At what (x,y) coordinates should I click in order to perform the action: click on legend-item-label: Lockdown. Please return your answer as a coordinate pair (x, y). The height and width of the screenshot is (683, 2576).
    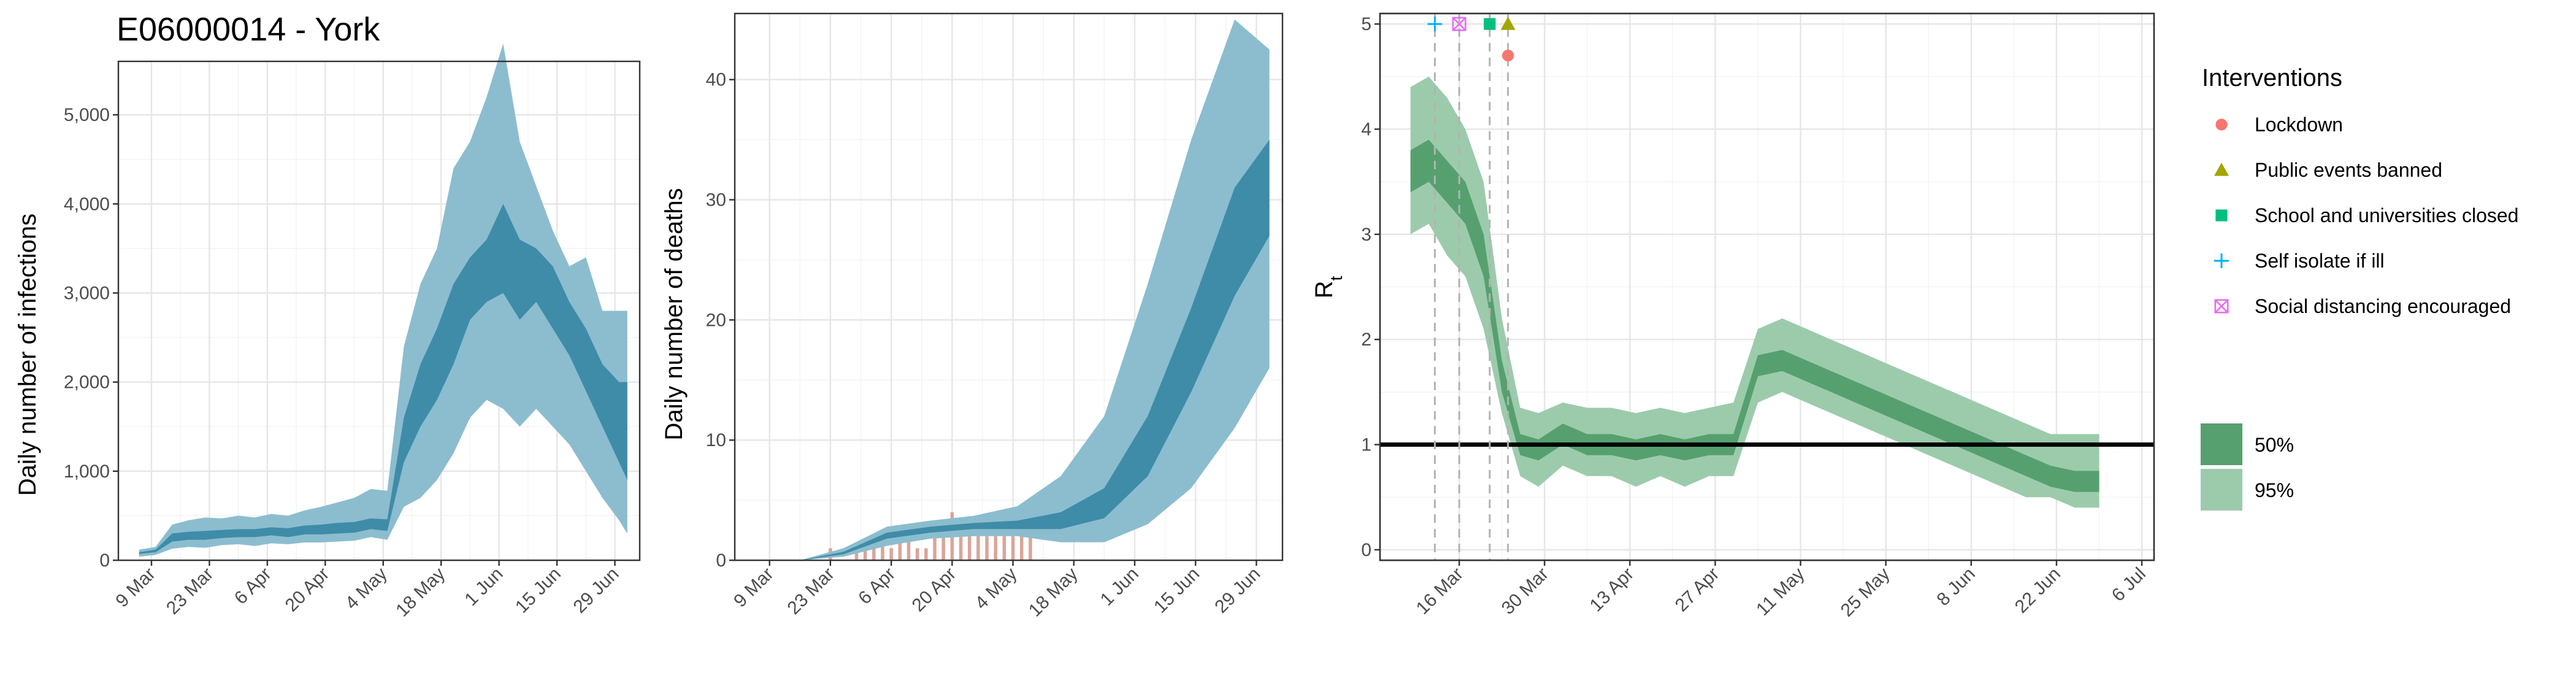
    Looking at the image, I should click on (2299, 125).